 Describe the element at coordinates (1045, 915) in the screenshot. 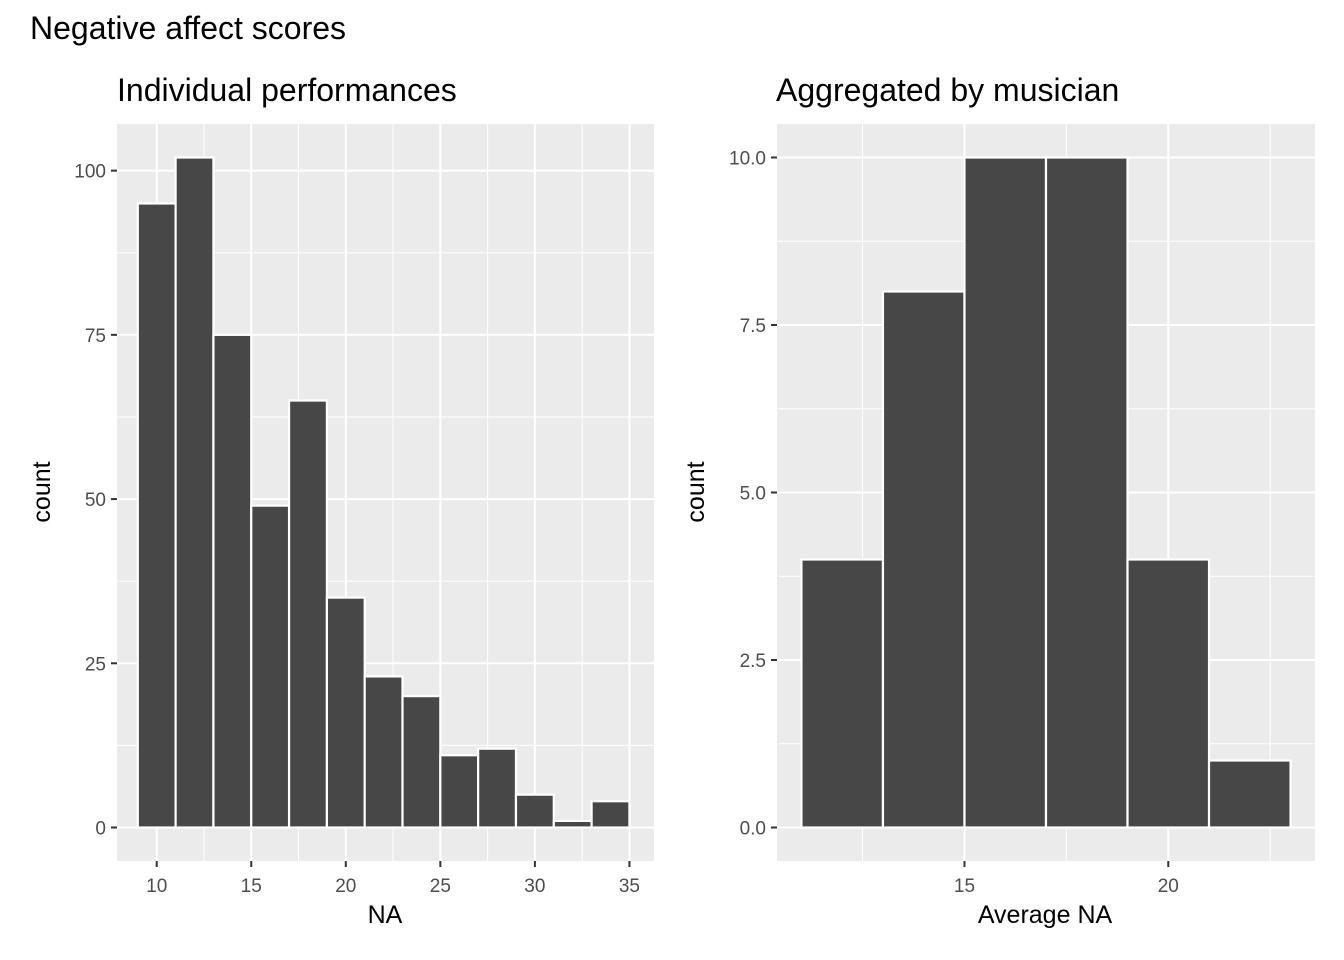

I see `x-axis-title-aggregated: Average NA` at that location.